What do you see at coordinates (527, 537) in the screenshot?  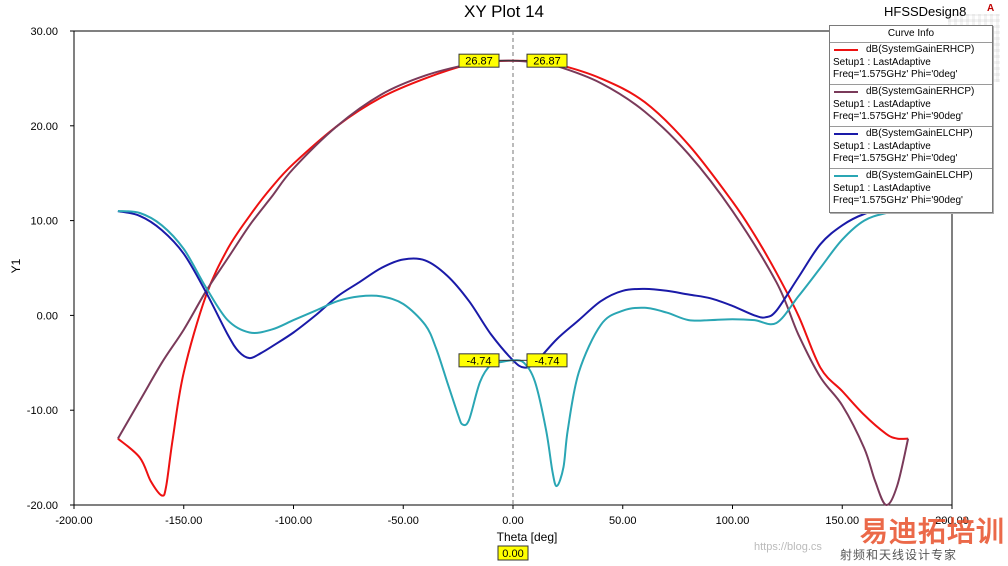 I see `x-axis-label: Theta [deg]` at bounding box center [527, 537].